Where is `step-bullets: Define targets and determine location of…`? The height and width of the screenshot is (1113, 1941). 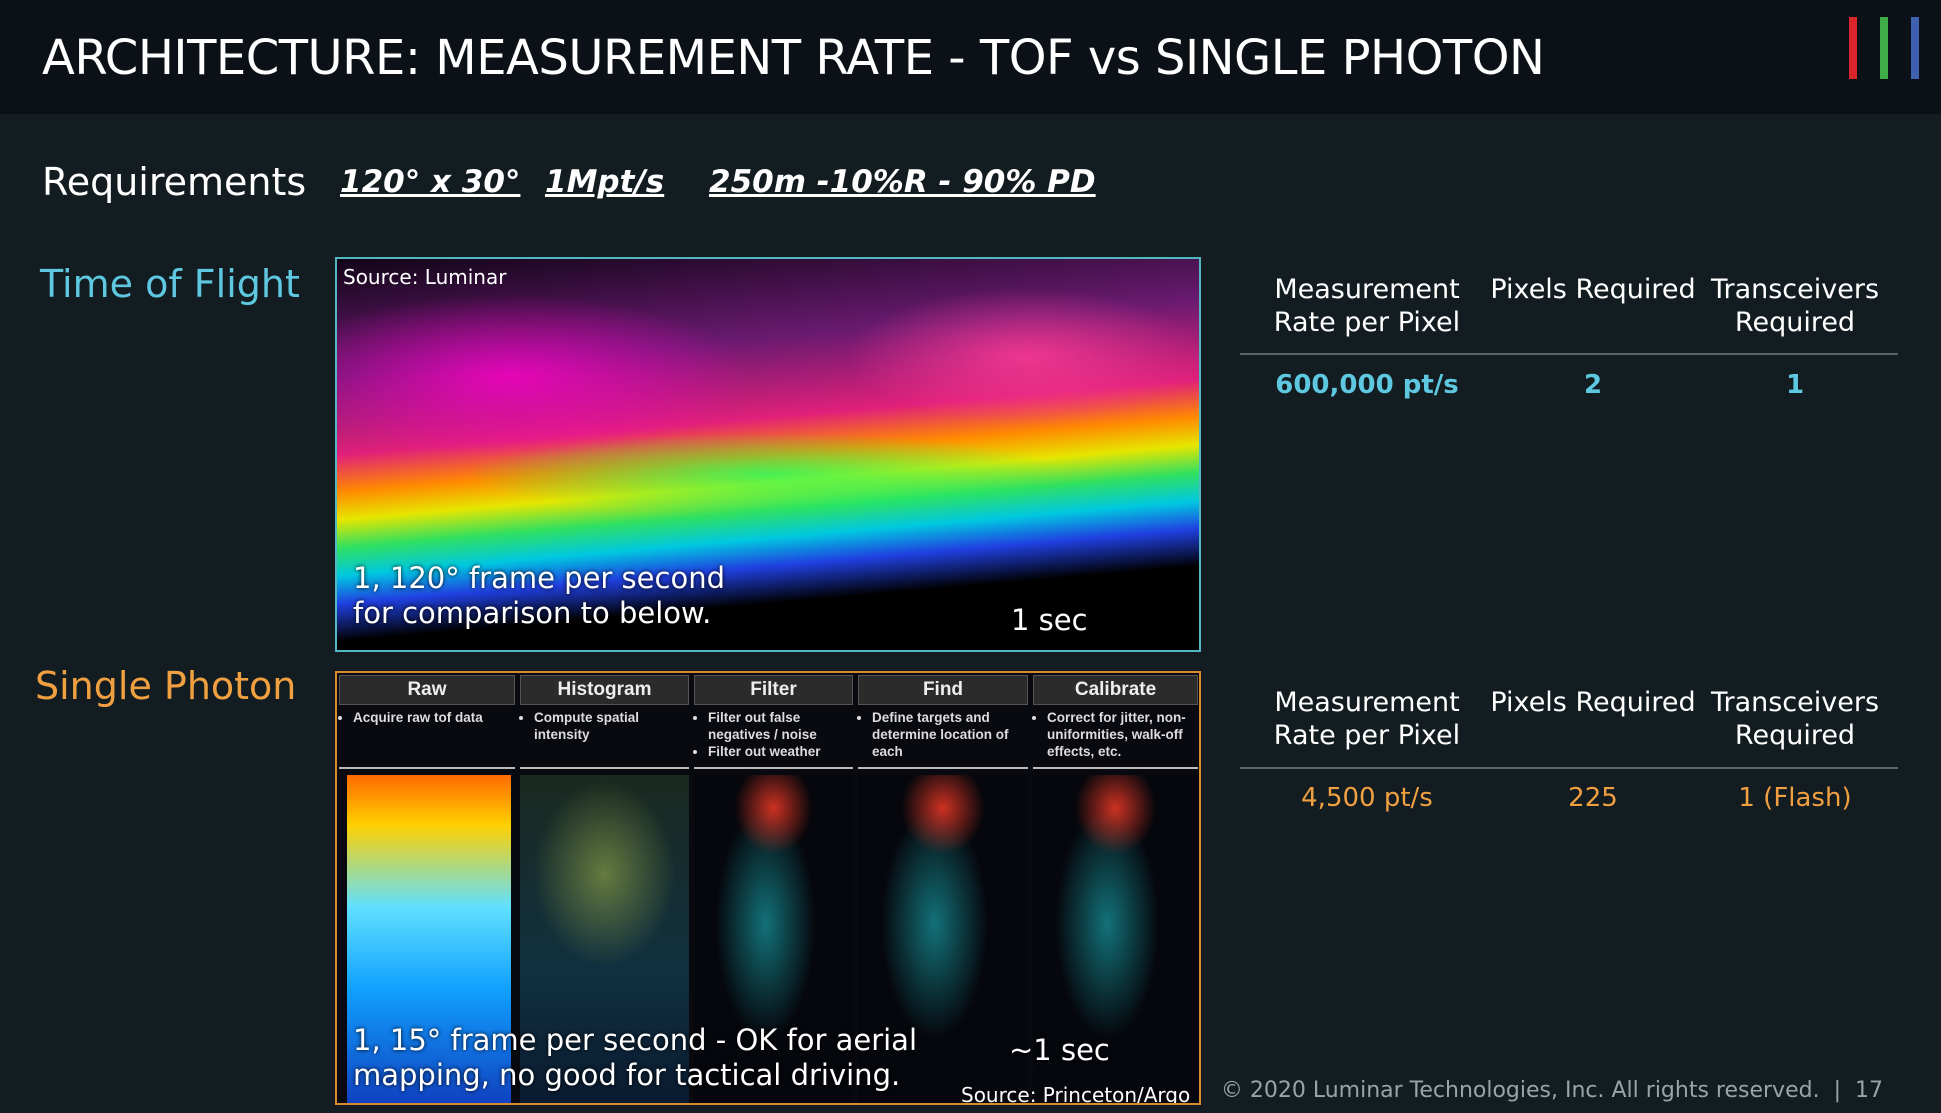 step-bullets: Define targets and determine location of… is located at coordinates (943, 734).